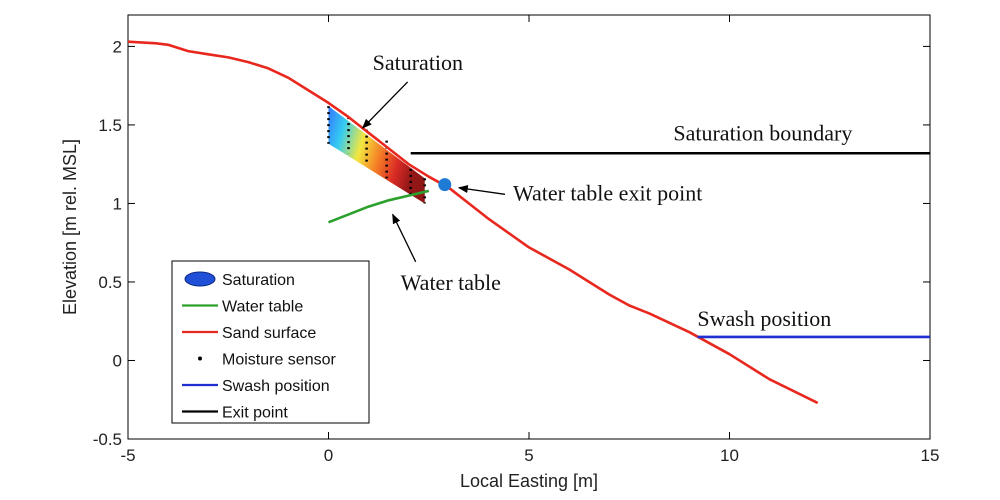 The width and height of the screenshot is (1000, 500). What do you see at coordinates (276, 386) in the screenshot?
I see `legend-label-swash-position: Swash position` at bounding box center [276, 386].